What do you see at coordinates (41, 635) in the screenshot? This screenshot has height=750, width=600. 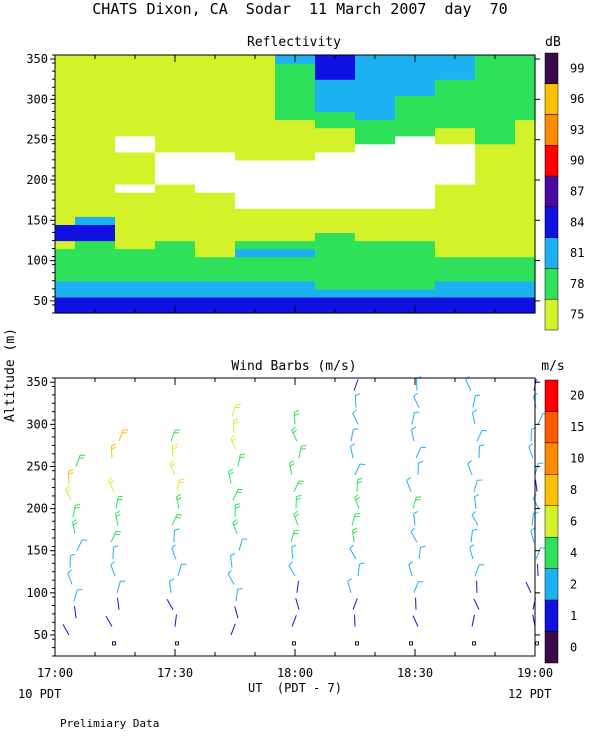 I see `y-tick-label: 50` at bounding box center [41, 635].